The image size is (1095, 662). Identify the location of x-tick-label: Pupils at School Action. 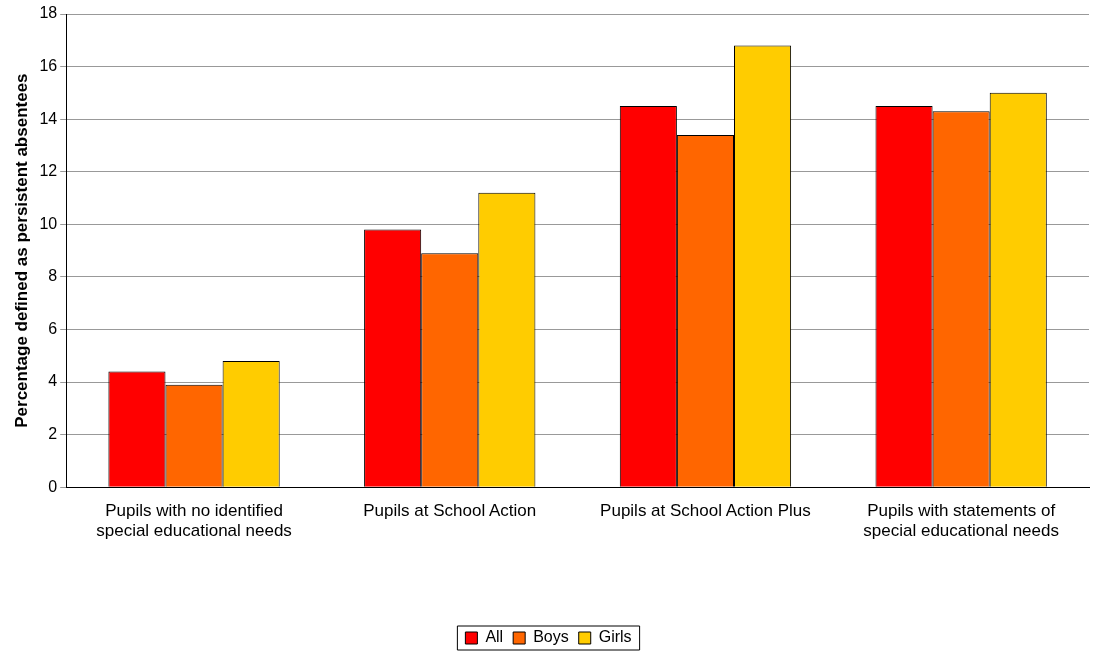
(450, 511).